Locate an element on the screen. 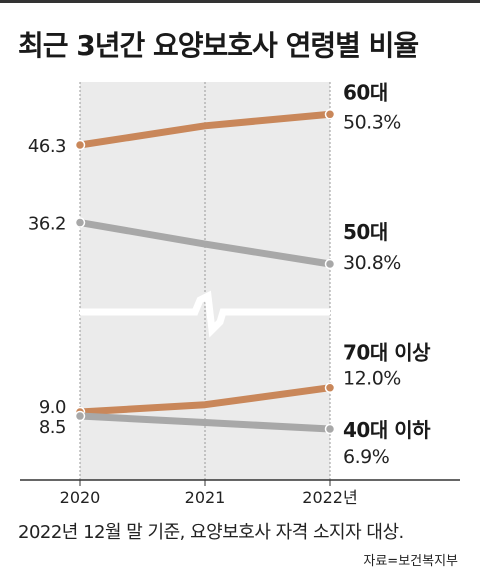 This screenshot has width=480, height=577. chart-title: 최근 3년간 요양보호사 연령별 비율 is located at coordinates (218, 45).